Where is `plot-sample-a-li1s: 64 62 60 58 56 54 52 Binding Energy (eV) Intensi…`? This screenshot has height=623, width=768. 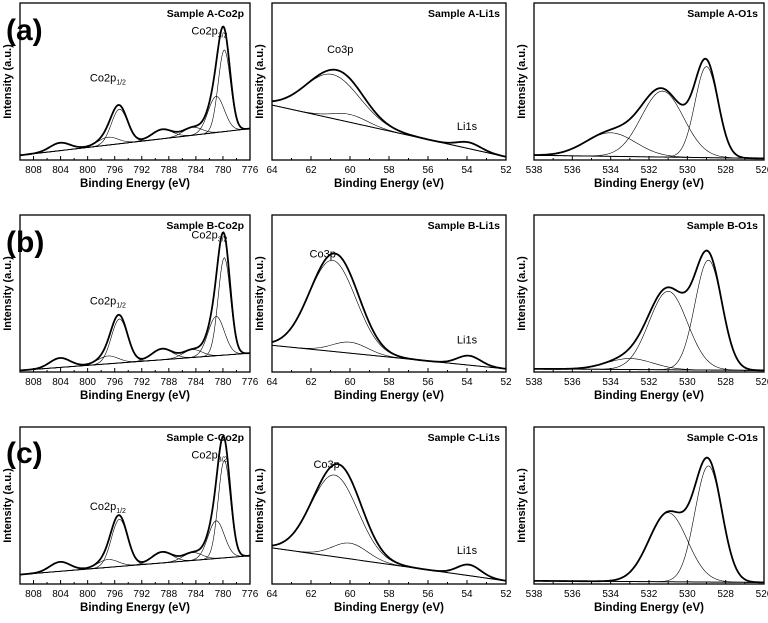 plot-sample-a-li1s: 64 62 60 58 56 54 52 Binding Energy (eV) Intensi… is located at coordinates (383, 96).